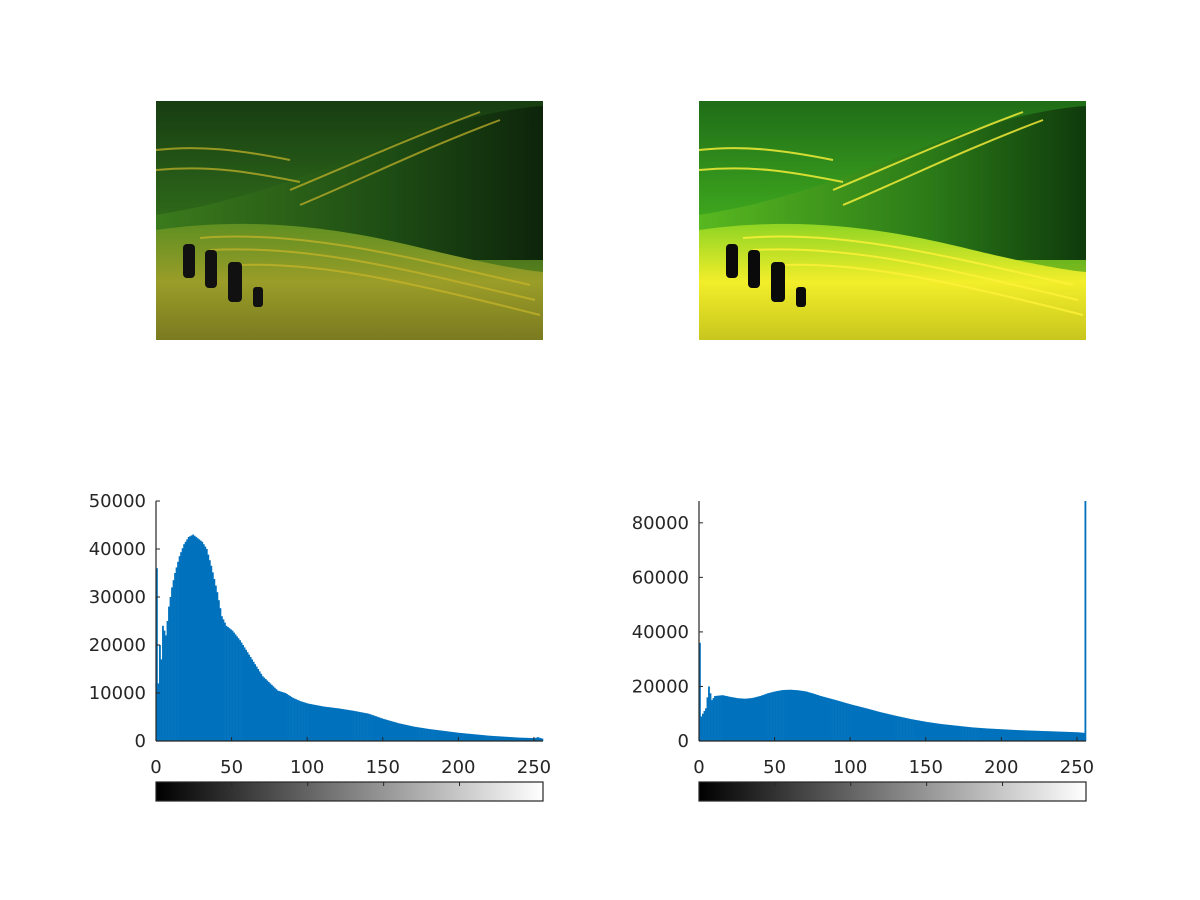 This screenshot has height=900, width=1200. What do you see at coordinates (117, 693) in the screenshot?
I see `y-tick-label: 10000` at bounding box center [117, 693].